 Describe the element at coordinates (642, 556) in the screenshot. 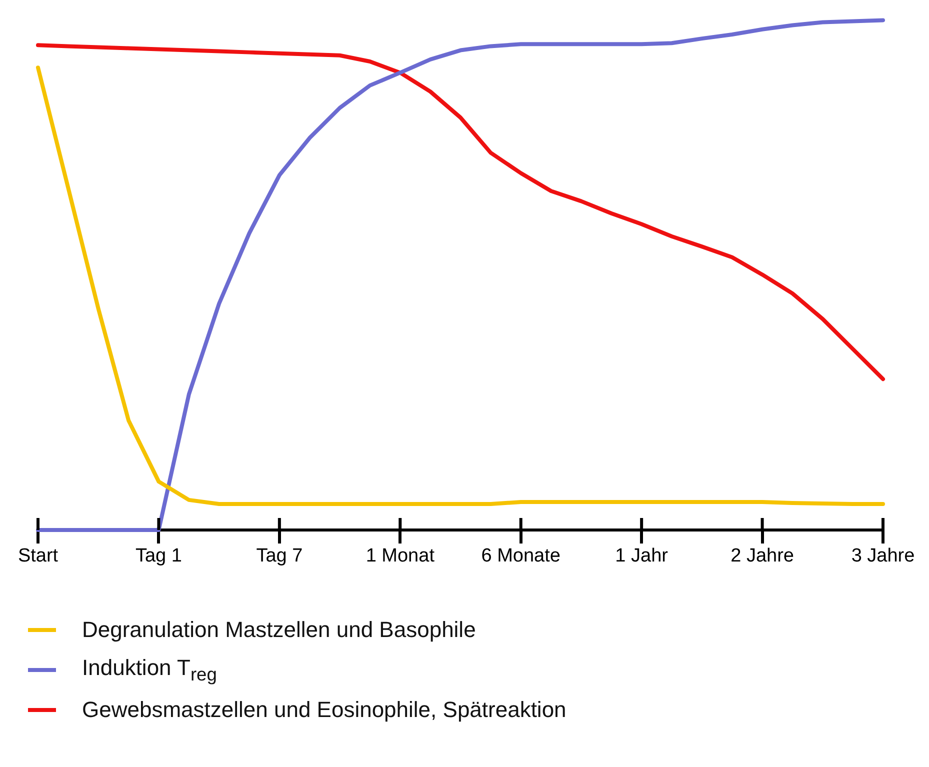

I see `x-tick-label: 1 Jahr` at that location.